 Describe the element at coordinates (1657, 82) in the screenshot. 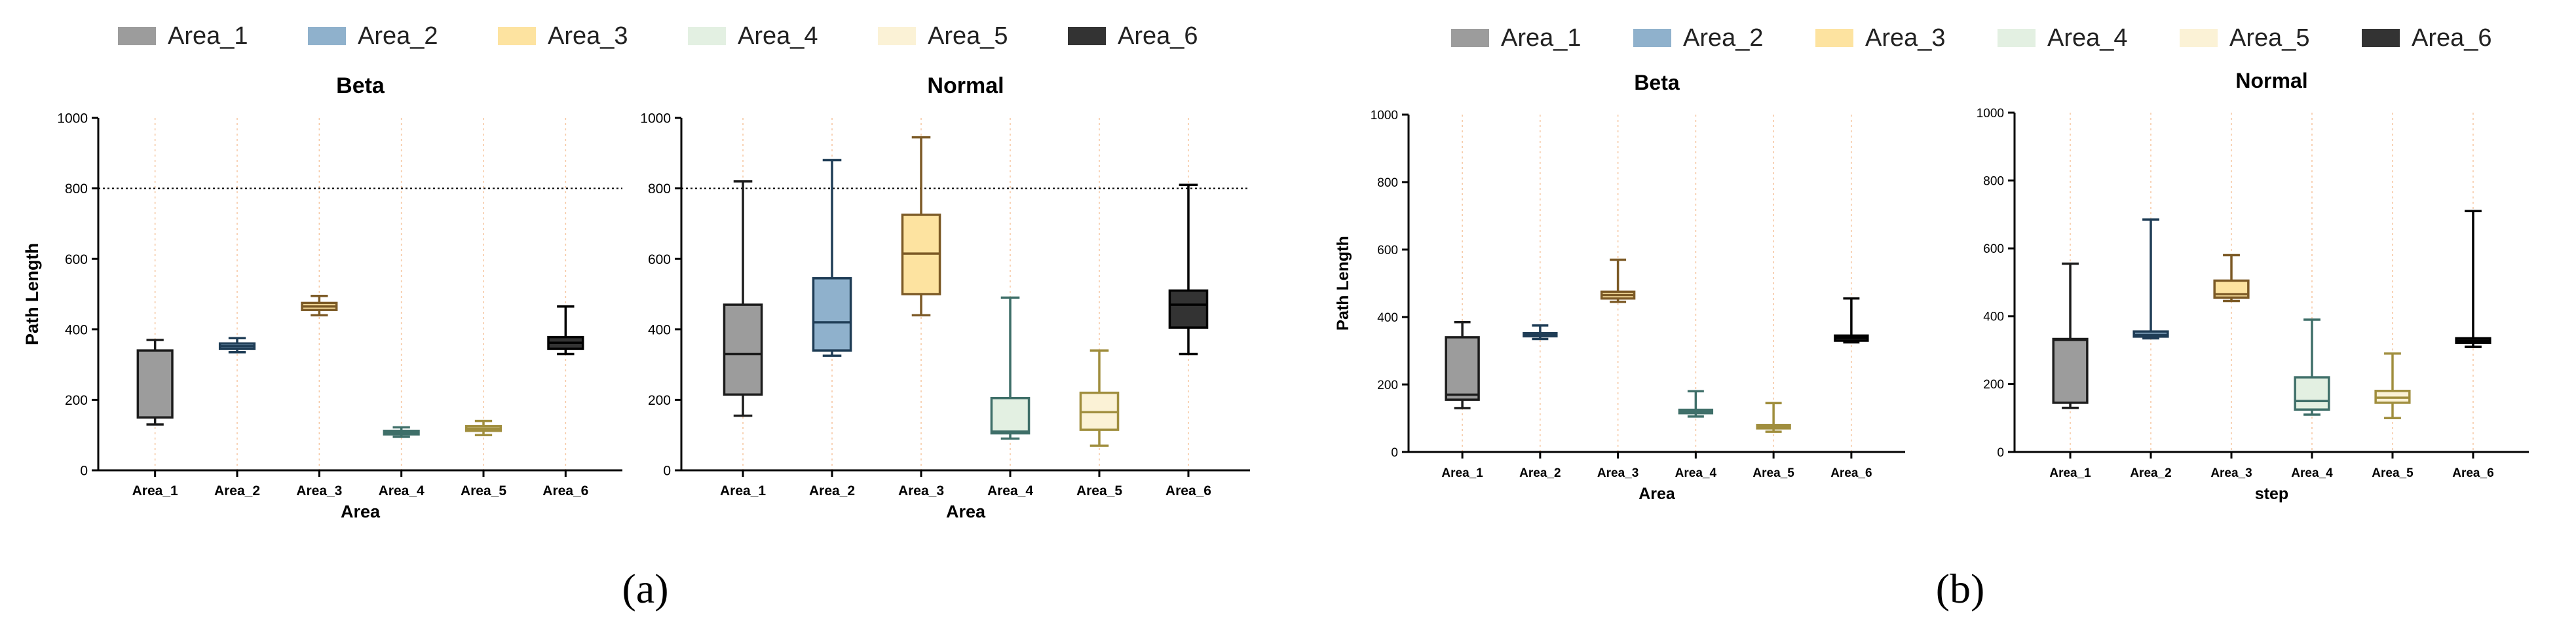

I see `chart-title: Beta` at that location.